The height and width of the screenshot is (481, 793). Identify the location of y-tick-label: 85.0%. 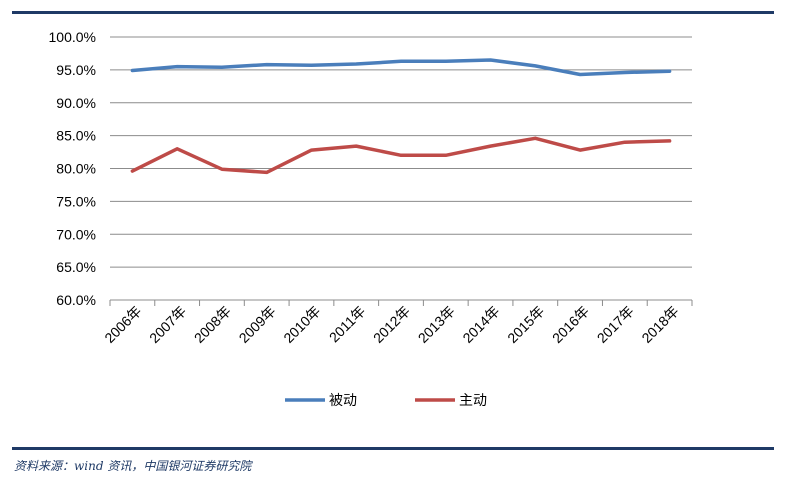
(76, 136).